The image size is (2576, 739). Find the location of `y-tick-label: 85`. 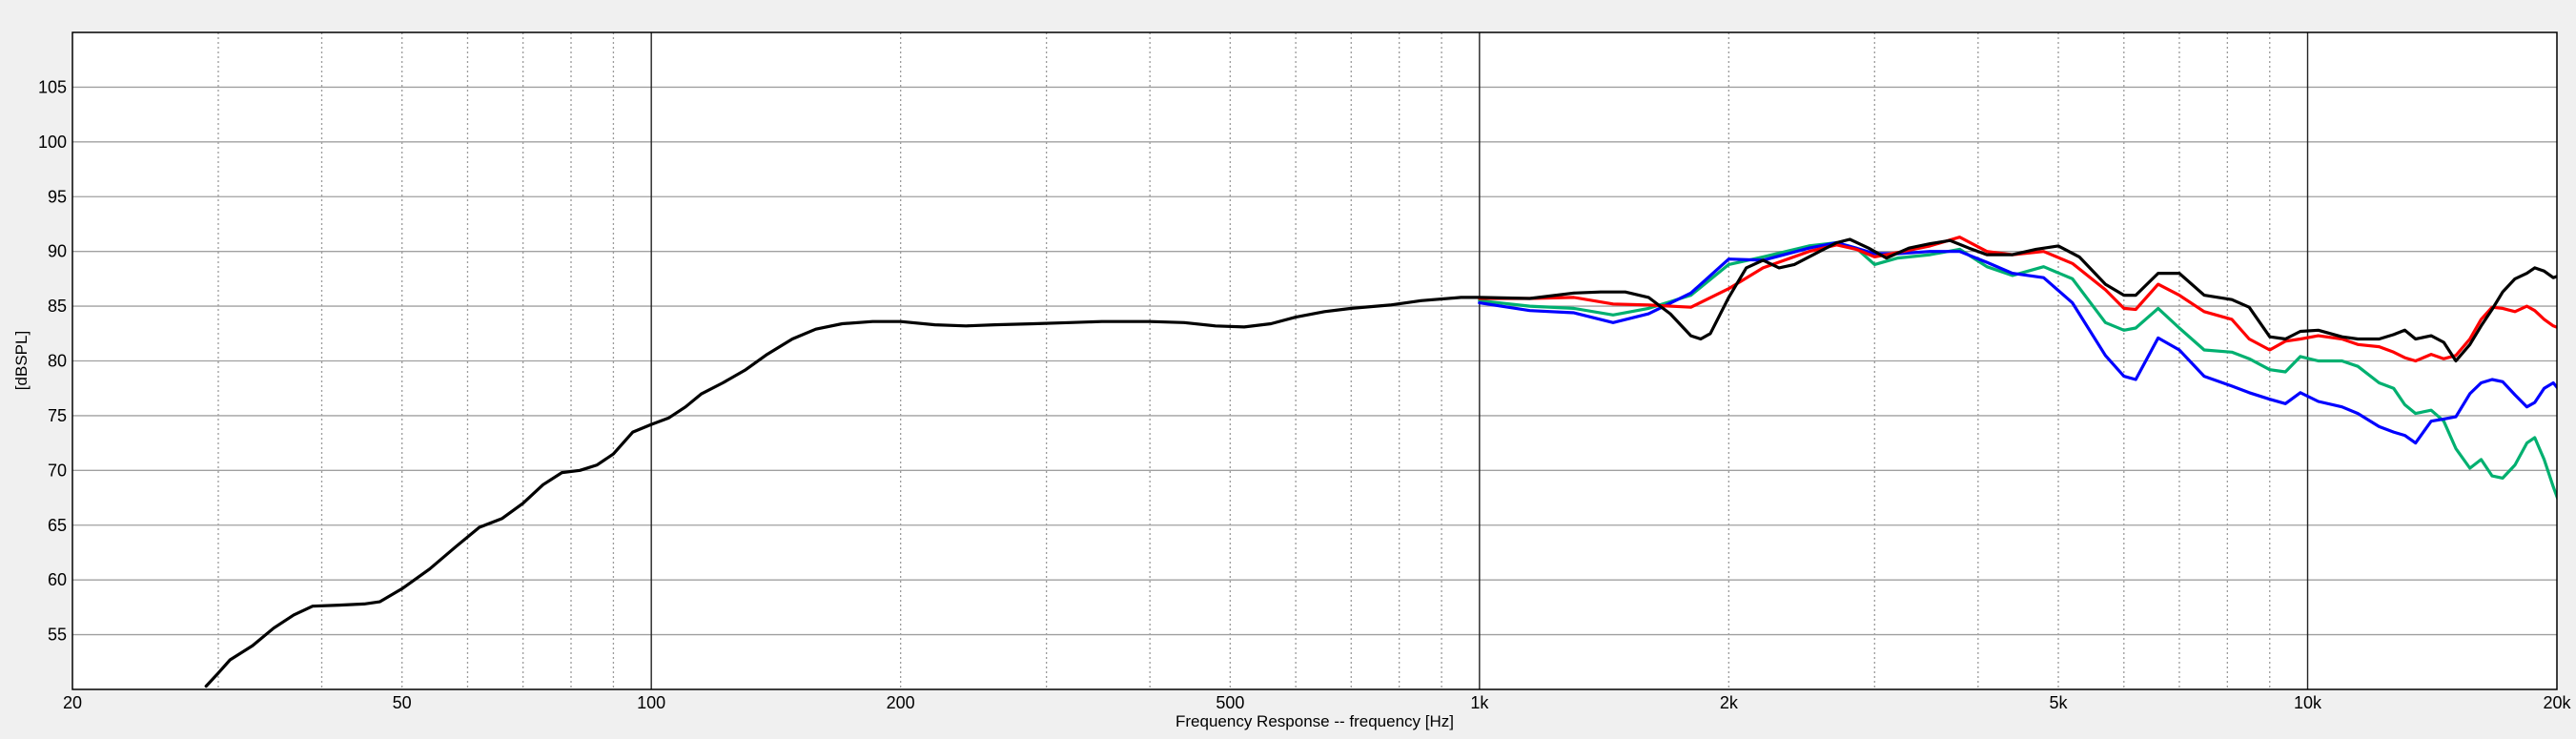

y-tick-label: 85 is located at coordinates (57, 306).